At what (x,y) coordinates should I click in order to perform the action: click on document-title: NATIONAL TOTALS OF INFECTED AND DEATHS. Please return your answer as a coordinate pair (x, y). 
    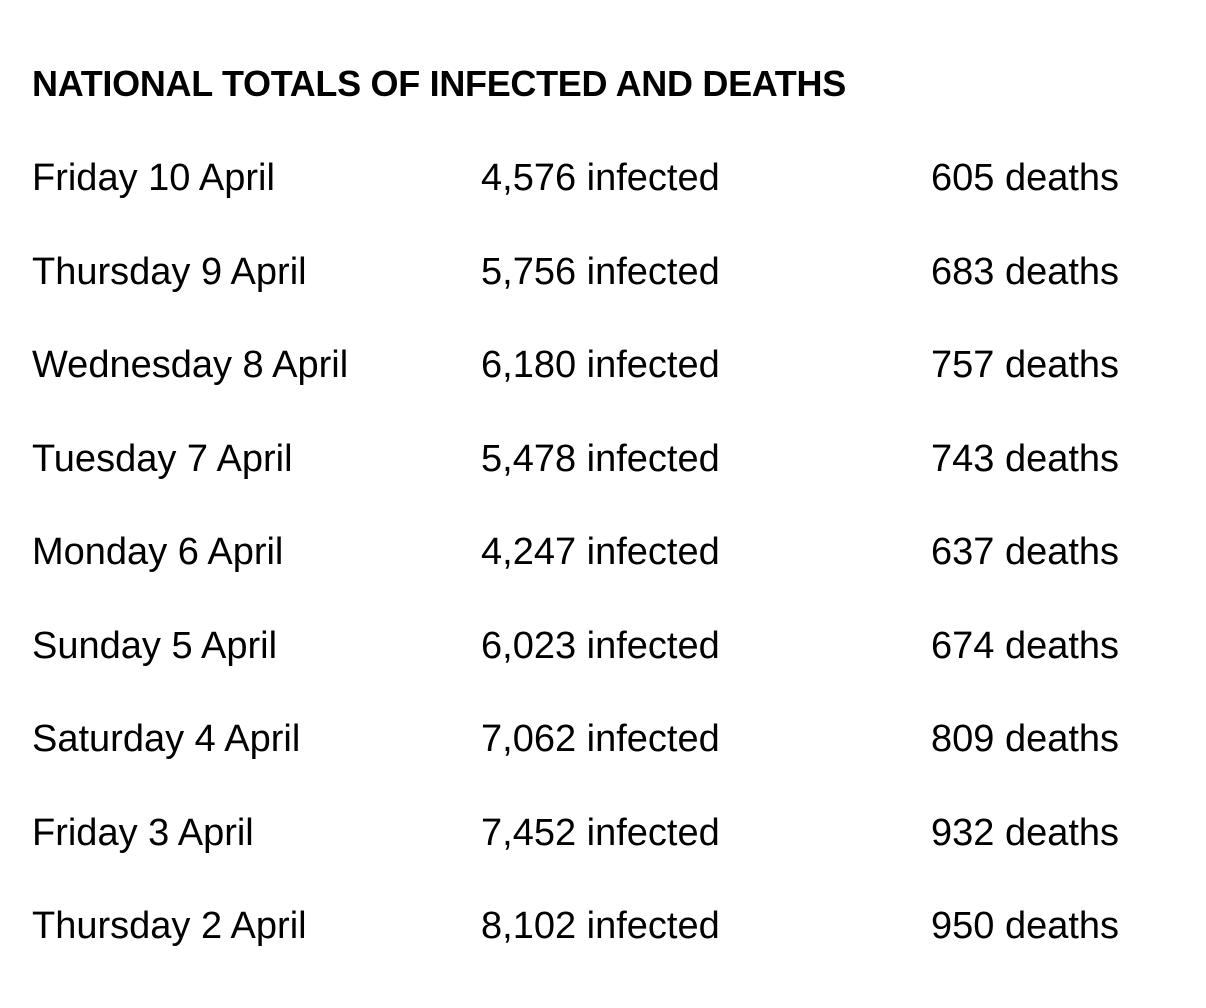
    Looking at the image, I should click on (439, 83).